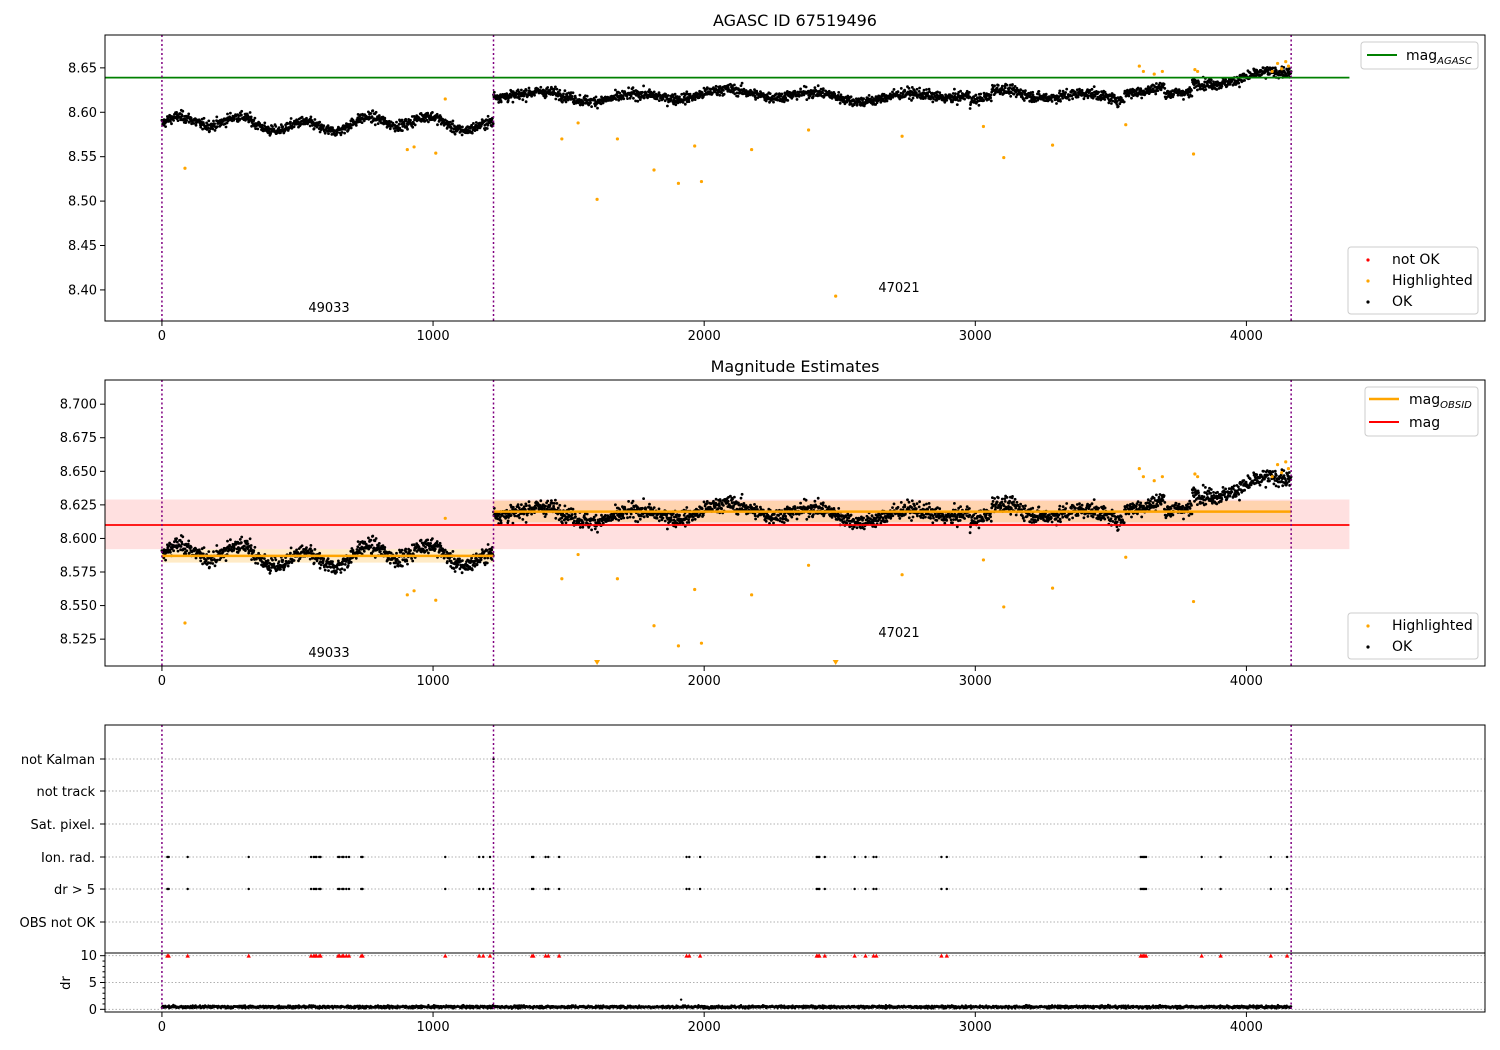  What do you see at coordinates (82, 157) in the screenshot?
I see `y-tick-label: 8.55` at bounding box center [82, 157].